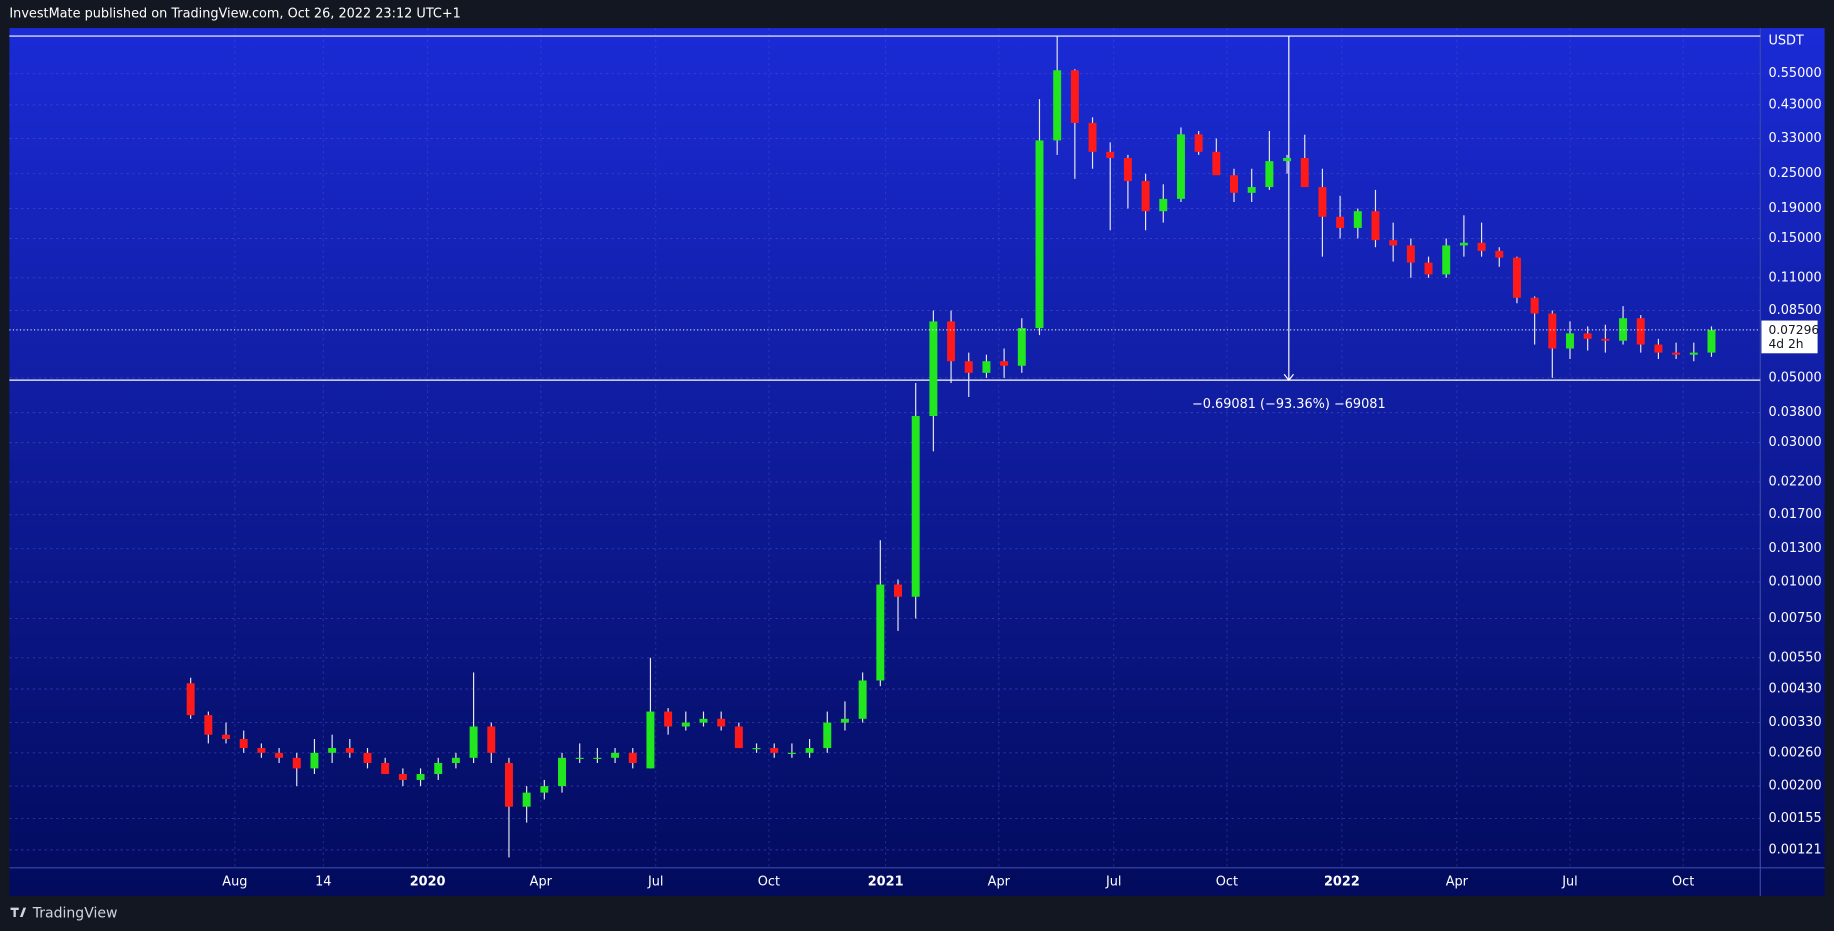 This screenshot has width=1834, height=931. What do you see at coordinates (1457, 881) in the screenshot?
I see `x-tick-label: Apr` at bounding box center [1457, 881].